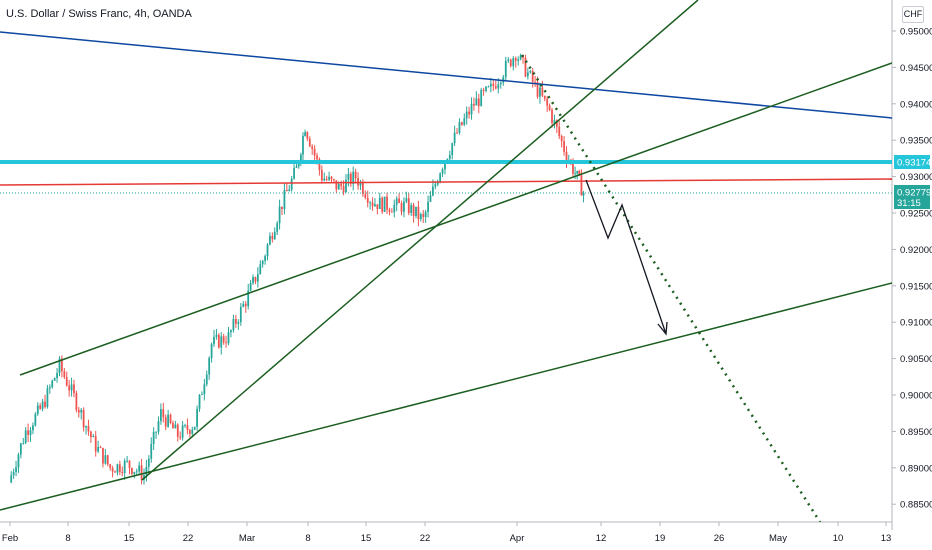 The width and height of the screenshot is (932, 550). I want to click on y-tick-label: 0.94500, so click(916, 68).